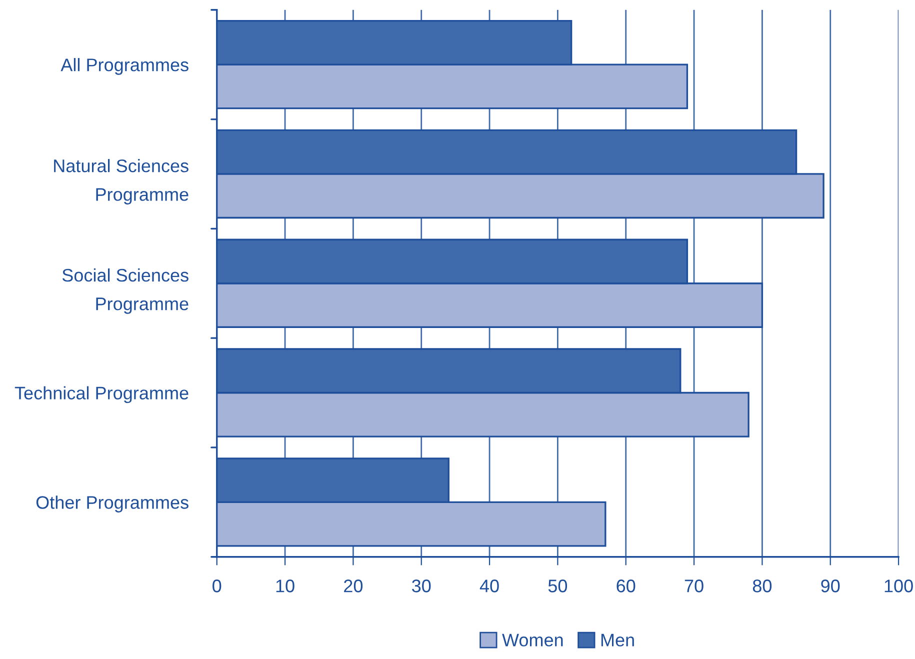  I want to click on x-tick-label: 100, so click(898, 586).